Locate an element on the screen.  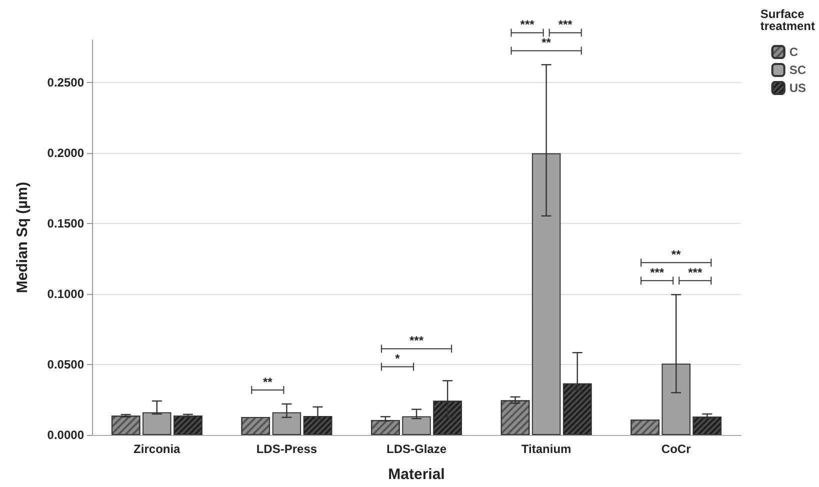
y-tick-label: 0.0500 is located at coordinates (65, 364).